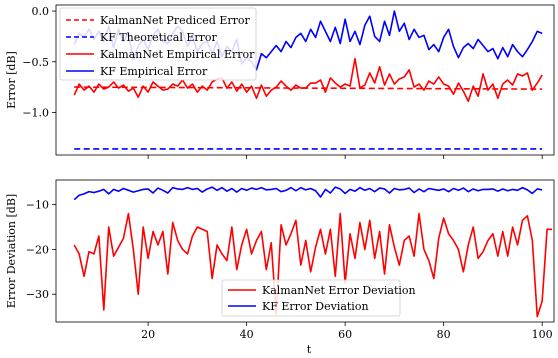 The height and width of the screenshot is (358, 558). Describe the element at coordinates (247, 334) in the screenshot. I see `bottom-x-tick-label: 40` at that location.